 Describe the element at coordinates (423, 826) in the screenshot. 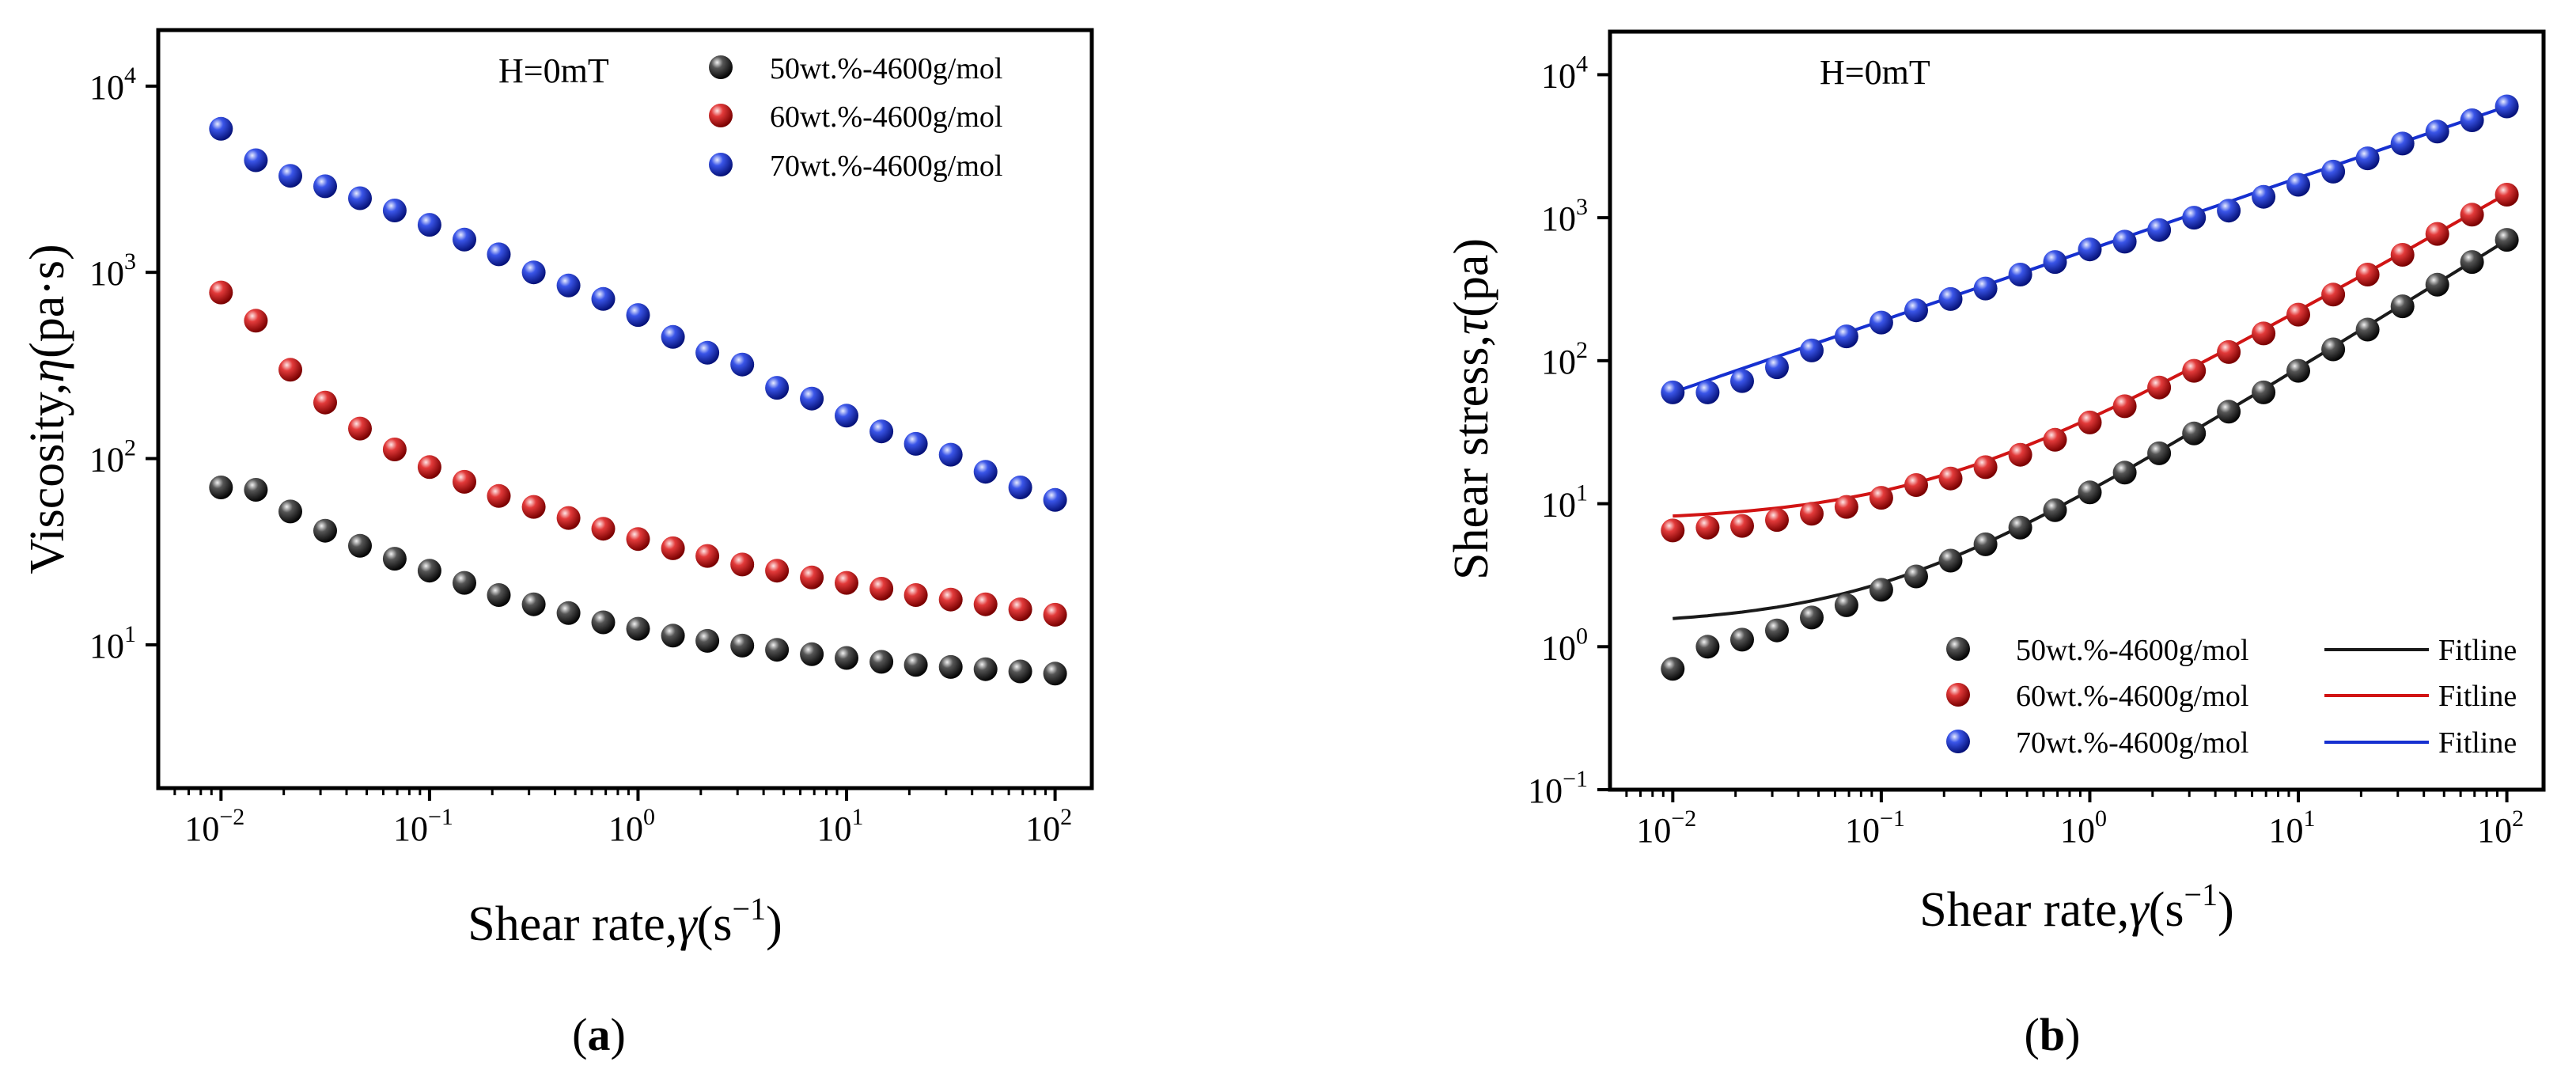

I see `panel-a-x-tick-label: 10−1` at that location.